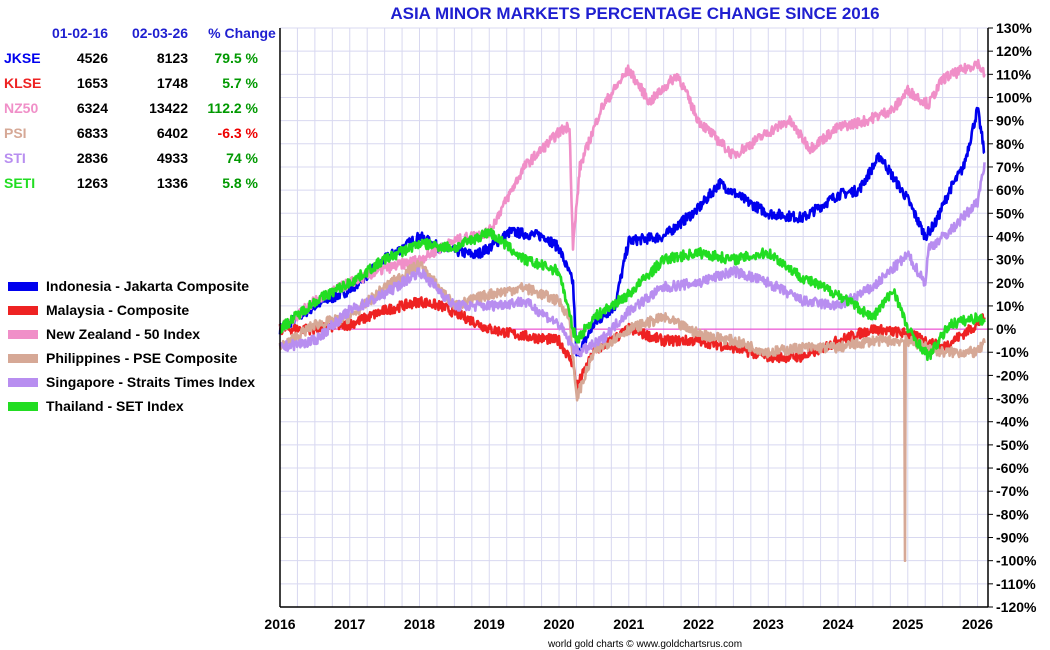  I want to click on table-change-value: 5.8 %, so click(240, 183).